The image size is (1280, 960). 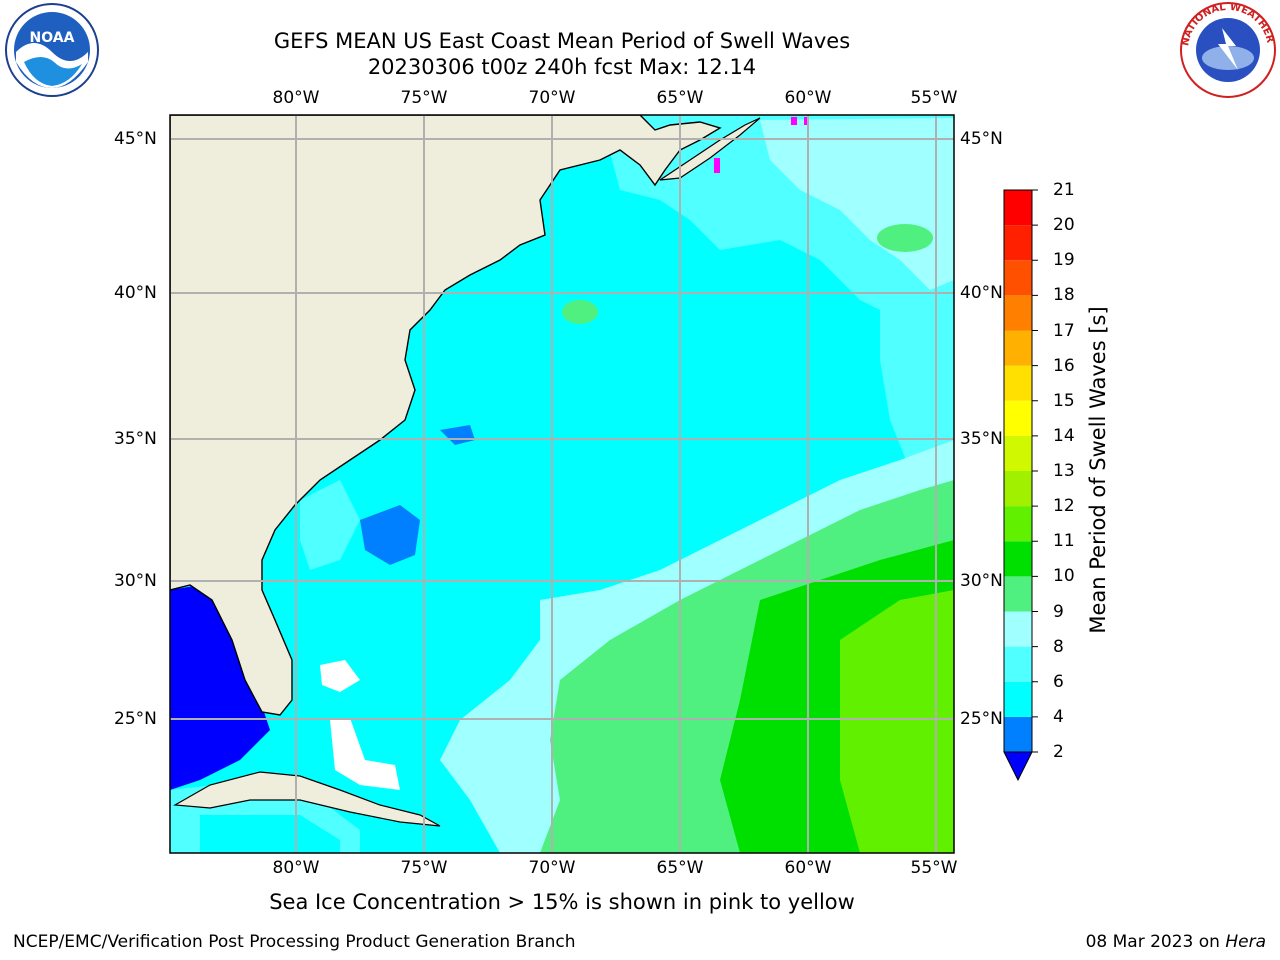 I want to click on colorbar-tick-label: 10, so click(x=1064, y=576).